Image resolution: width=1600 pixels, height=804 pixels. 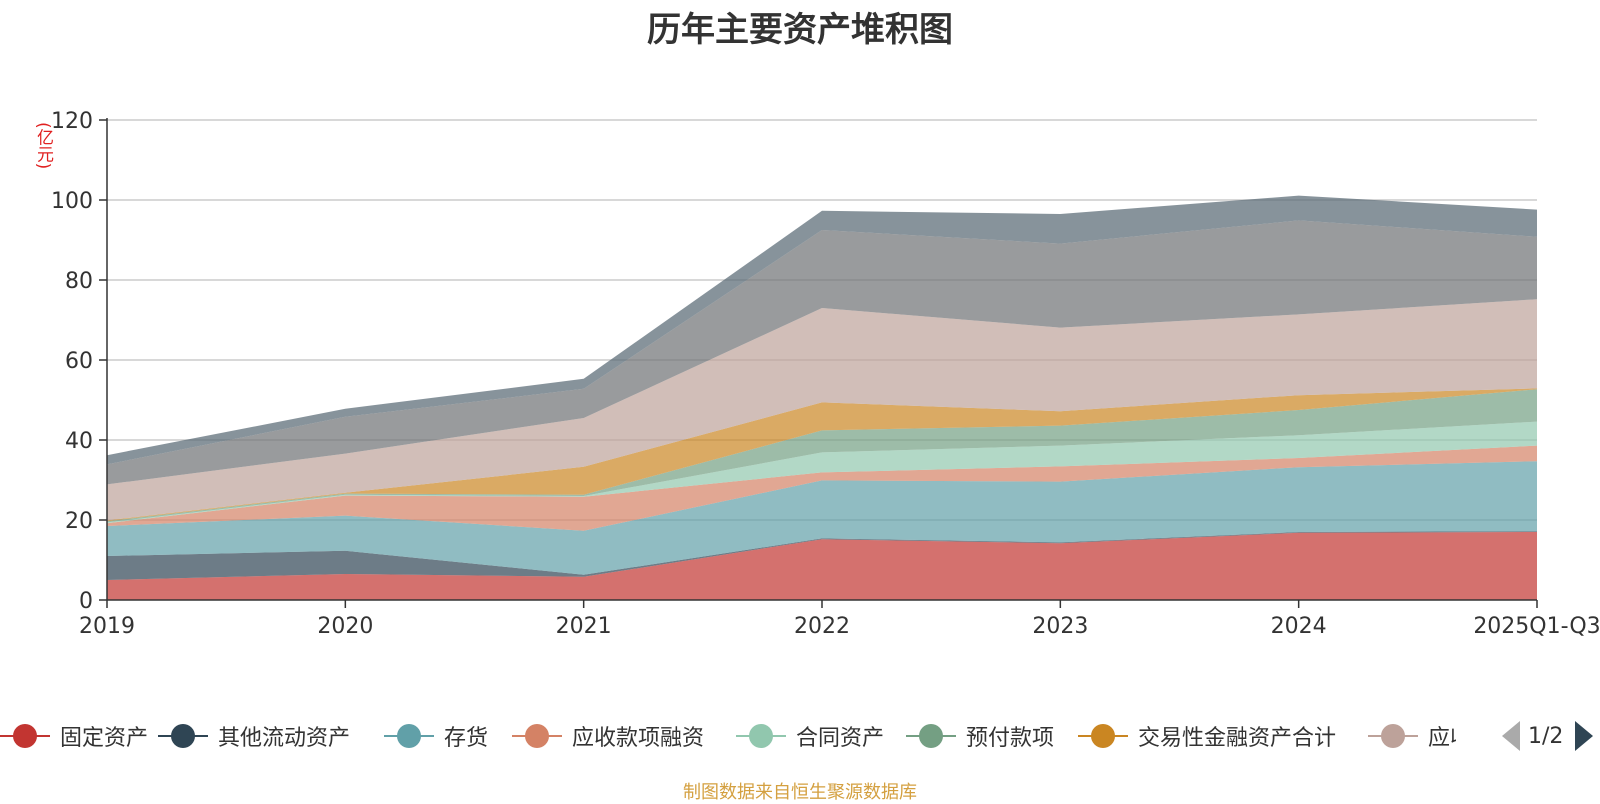 I want to click on legend-label: 应收账款, so click(x=1442, y=738).